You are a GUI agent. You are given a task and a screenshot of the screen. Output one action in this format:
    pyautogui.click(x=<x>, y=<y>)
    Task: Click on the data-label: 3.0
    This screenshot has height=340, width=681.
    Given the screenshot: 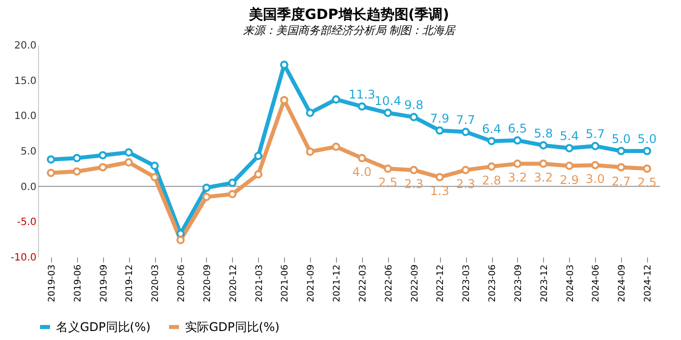 What is the action you would take?
    pyautogui.click(x=595, y=179)
    